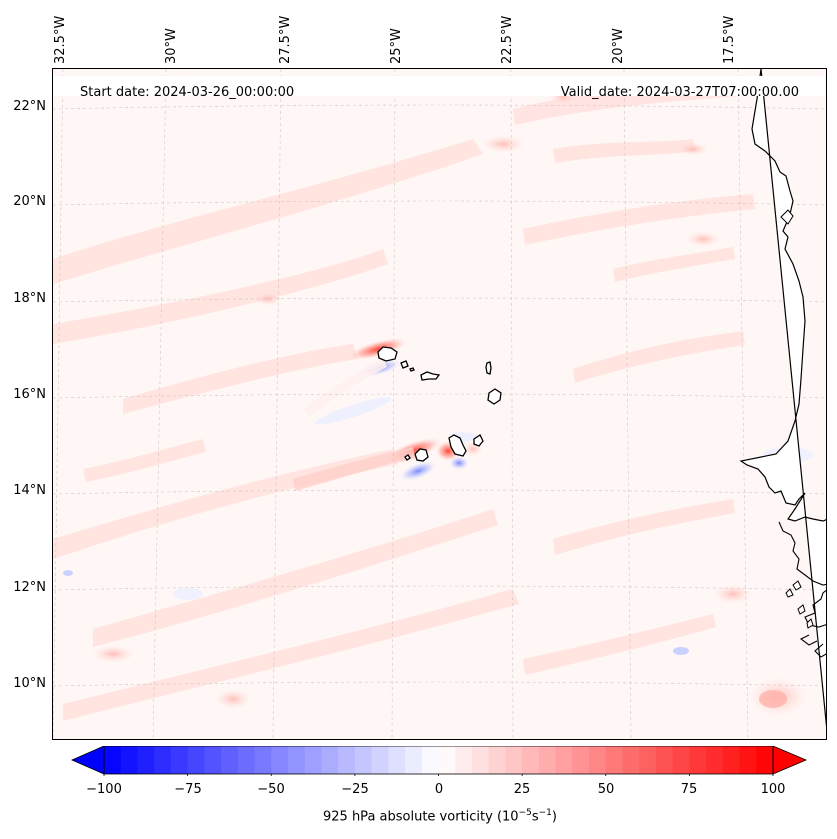  I want to click on colorbar-tick-label: 75, so click(689, 789).